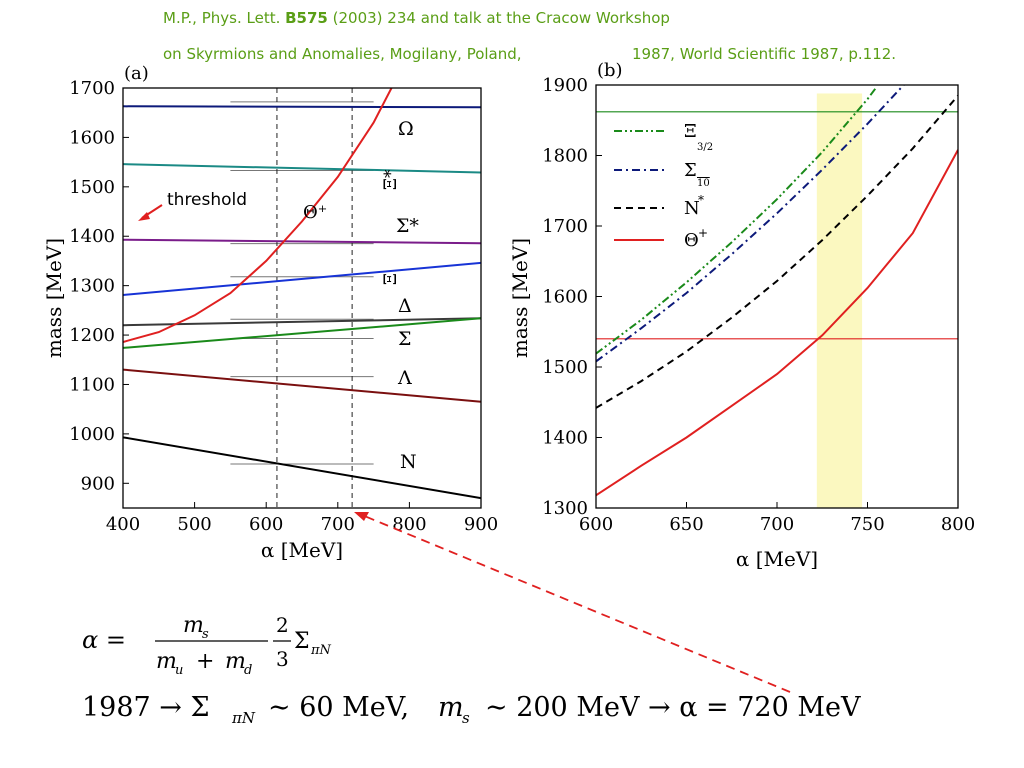  I want to click on eq2-part1: 1987 → Σ, so click(146, 707).